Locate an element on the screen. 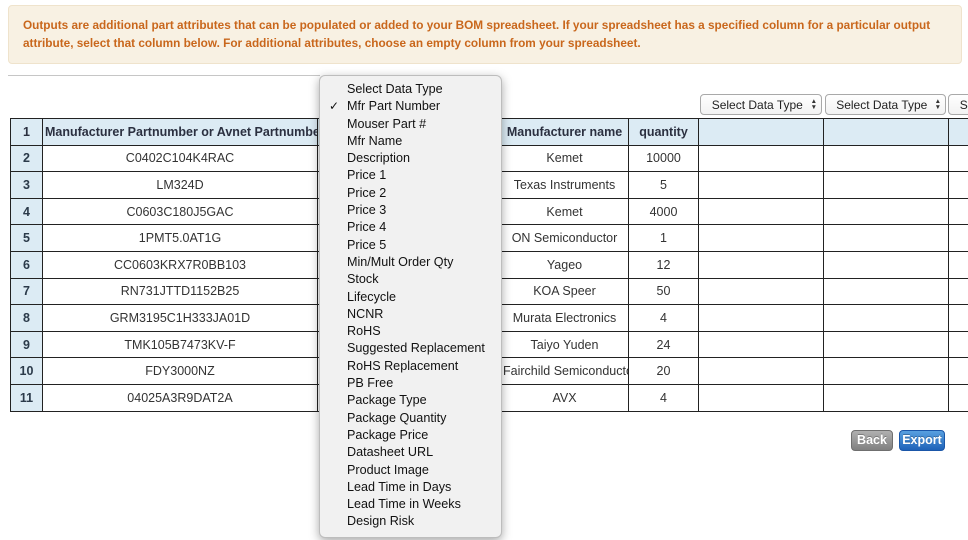  menu-item-price-1: Price 1 is located at coordinates (367, 175).